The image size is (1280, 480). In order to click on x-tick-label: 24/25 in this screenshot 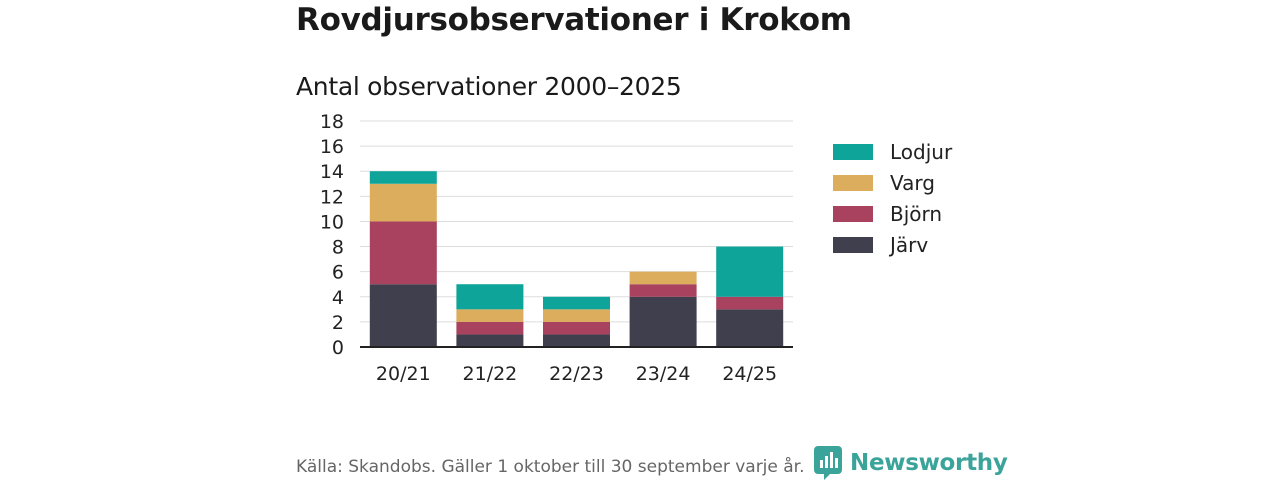, I will do `click(749, 374)`.